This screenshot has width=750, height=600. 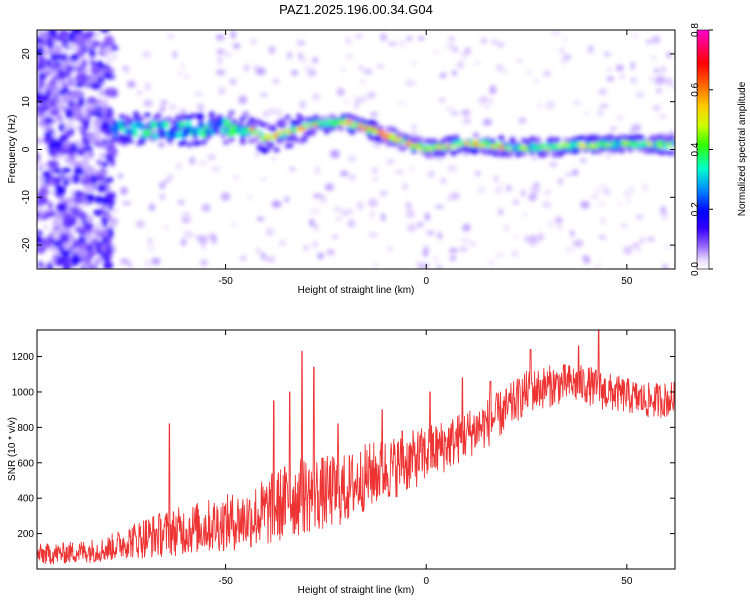 I want to click on x-tick-label: -50, so click(x=225, y=581).